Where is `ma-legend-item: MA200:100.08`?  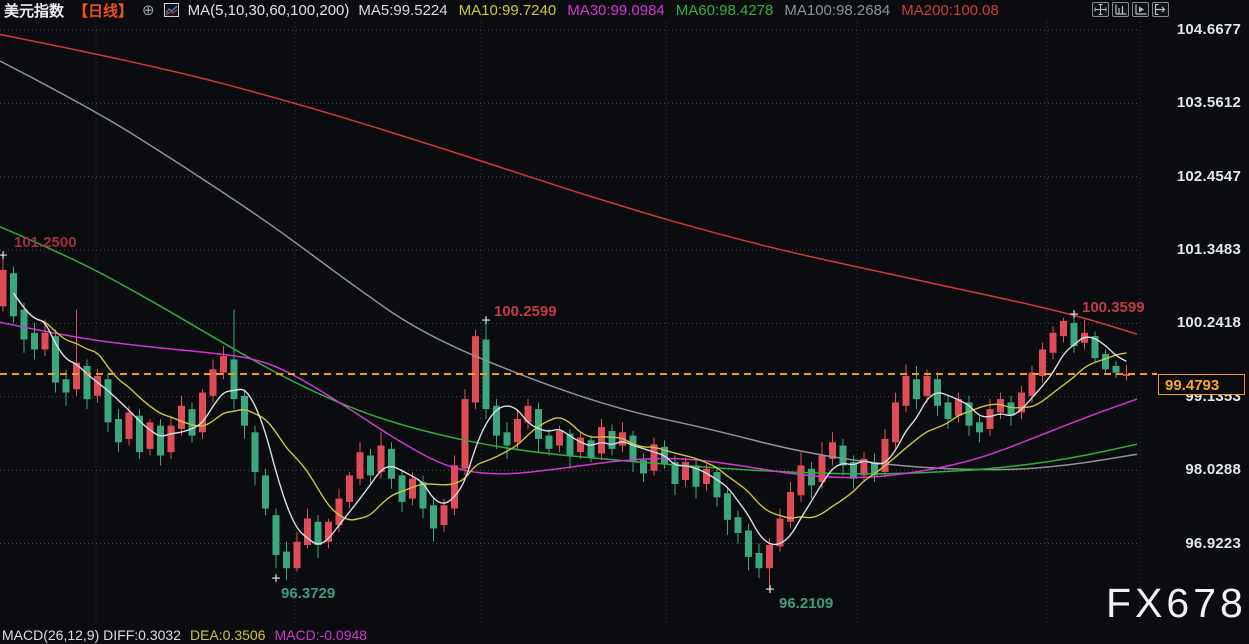 ma-legend-item: MA200:100.08 is located at coordinates (950, 10).